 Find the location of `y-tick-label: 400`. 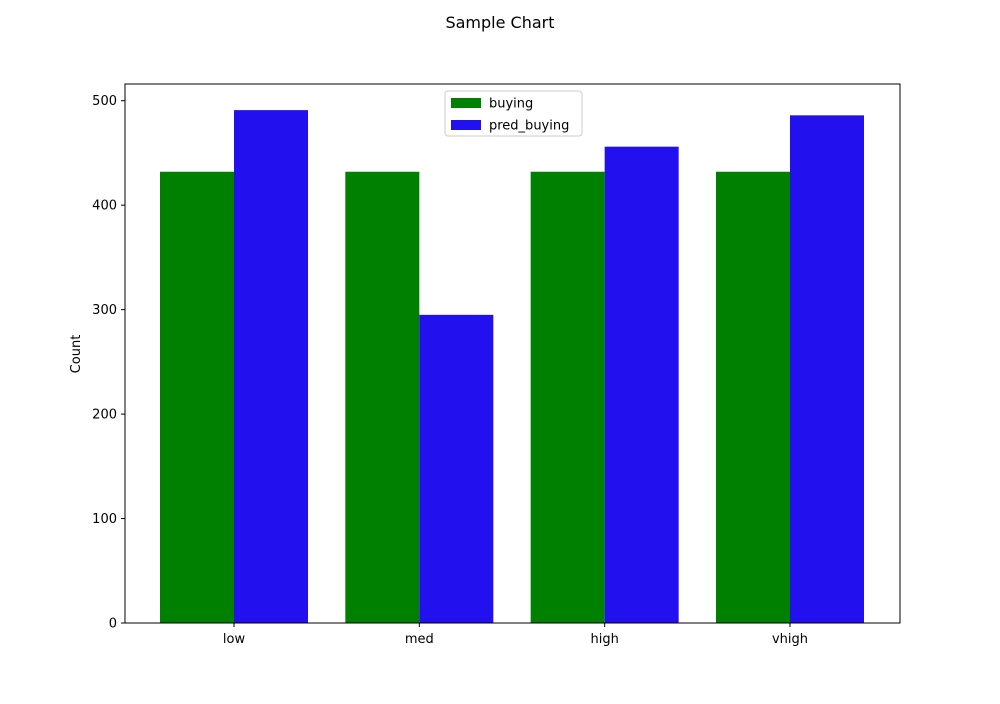

y-tick-label: 400 is located at coordinates (104, 206).